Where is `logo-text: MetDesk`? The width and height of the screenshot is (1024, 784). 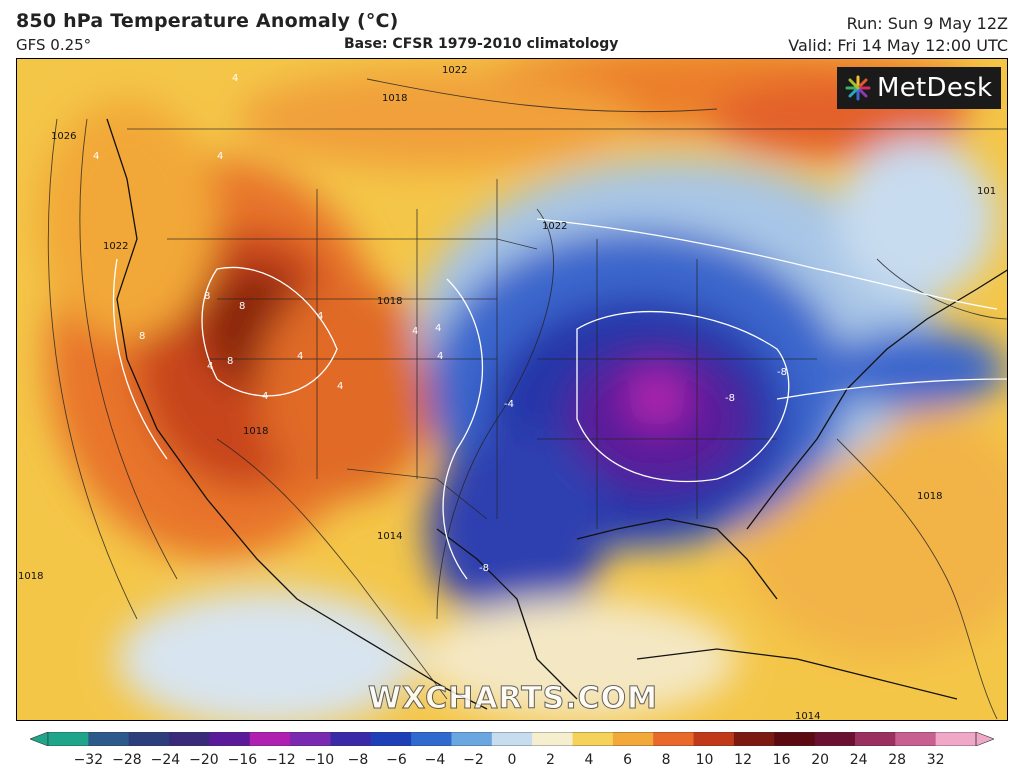
logo-text: MetDesk is located at coordinates (935, 88).